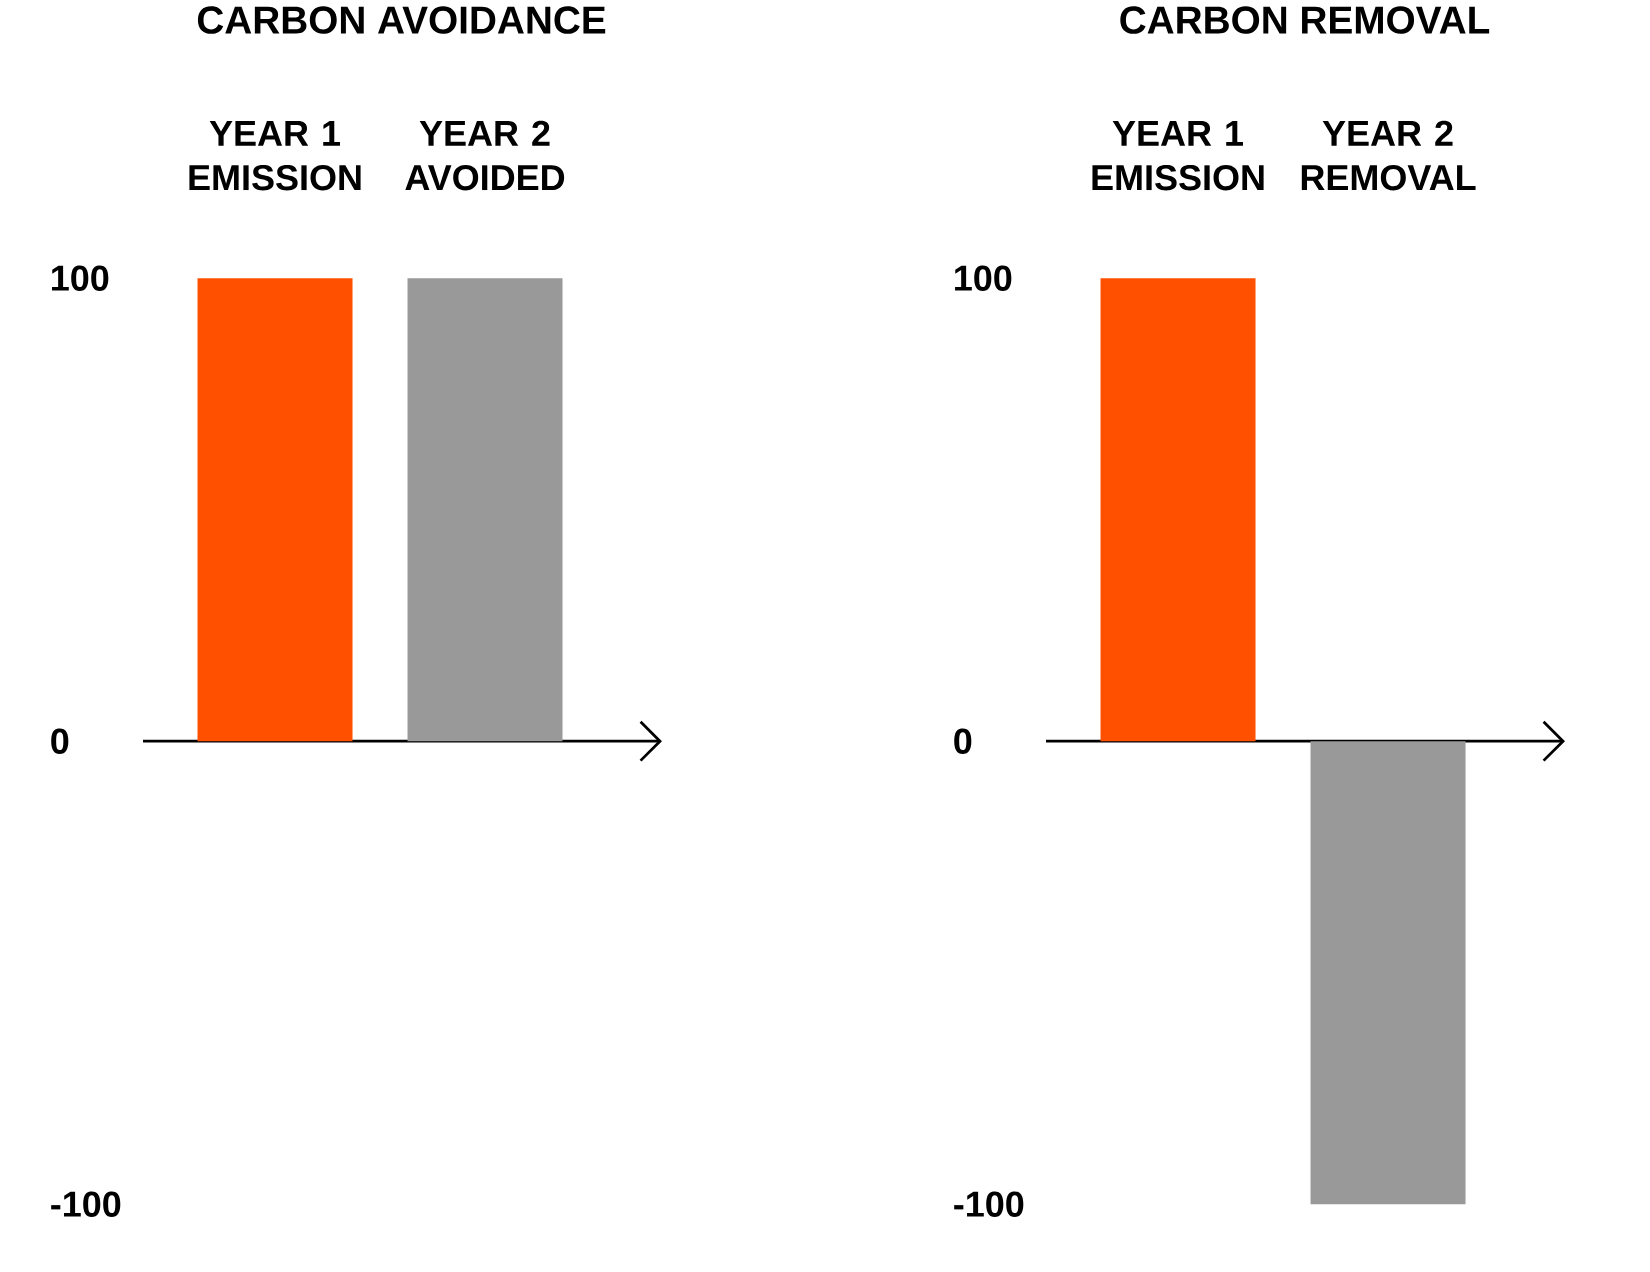 The height and width of the screenshot is (1272, 1650). I want to click on x-tick-label: YEAR 2 AVOIDED, so click(485, 155).